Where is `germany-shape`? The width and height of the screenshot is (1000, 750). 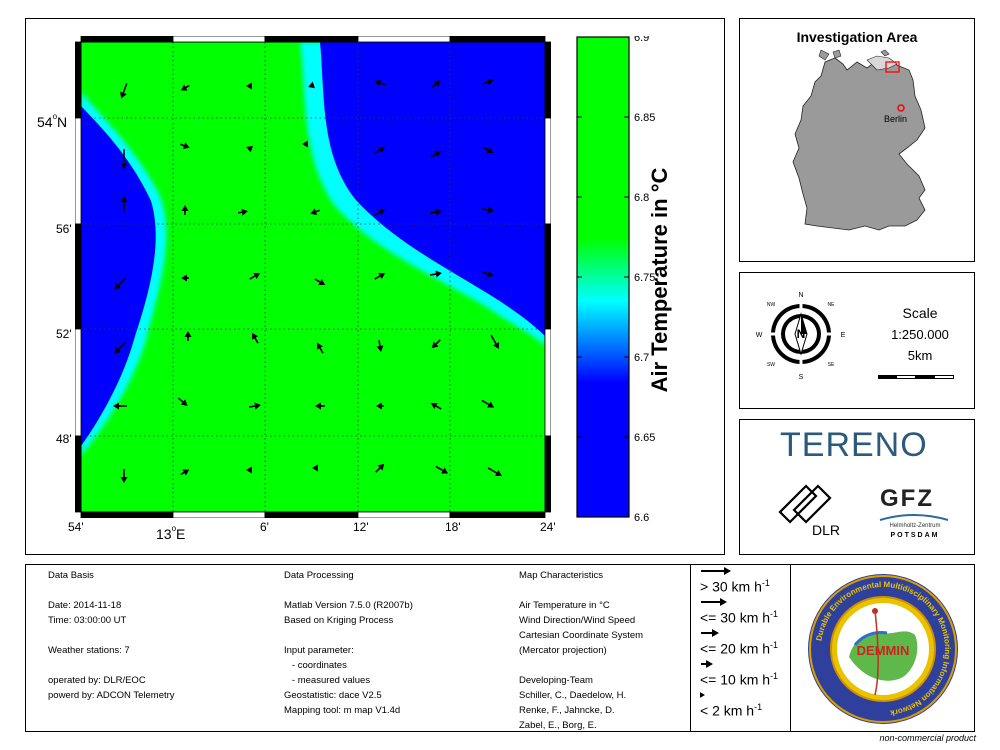 germany-shape is located at coordinates (859, 144).